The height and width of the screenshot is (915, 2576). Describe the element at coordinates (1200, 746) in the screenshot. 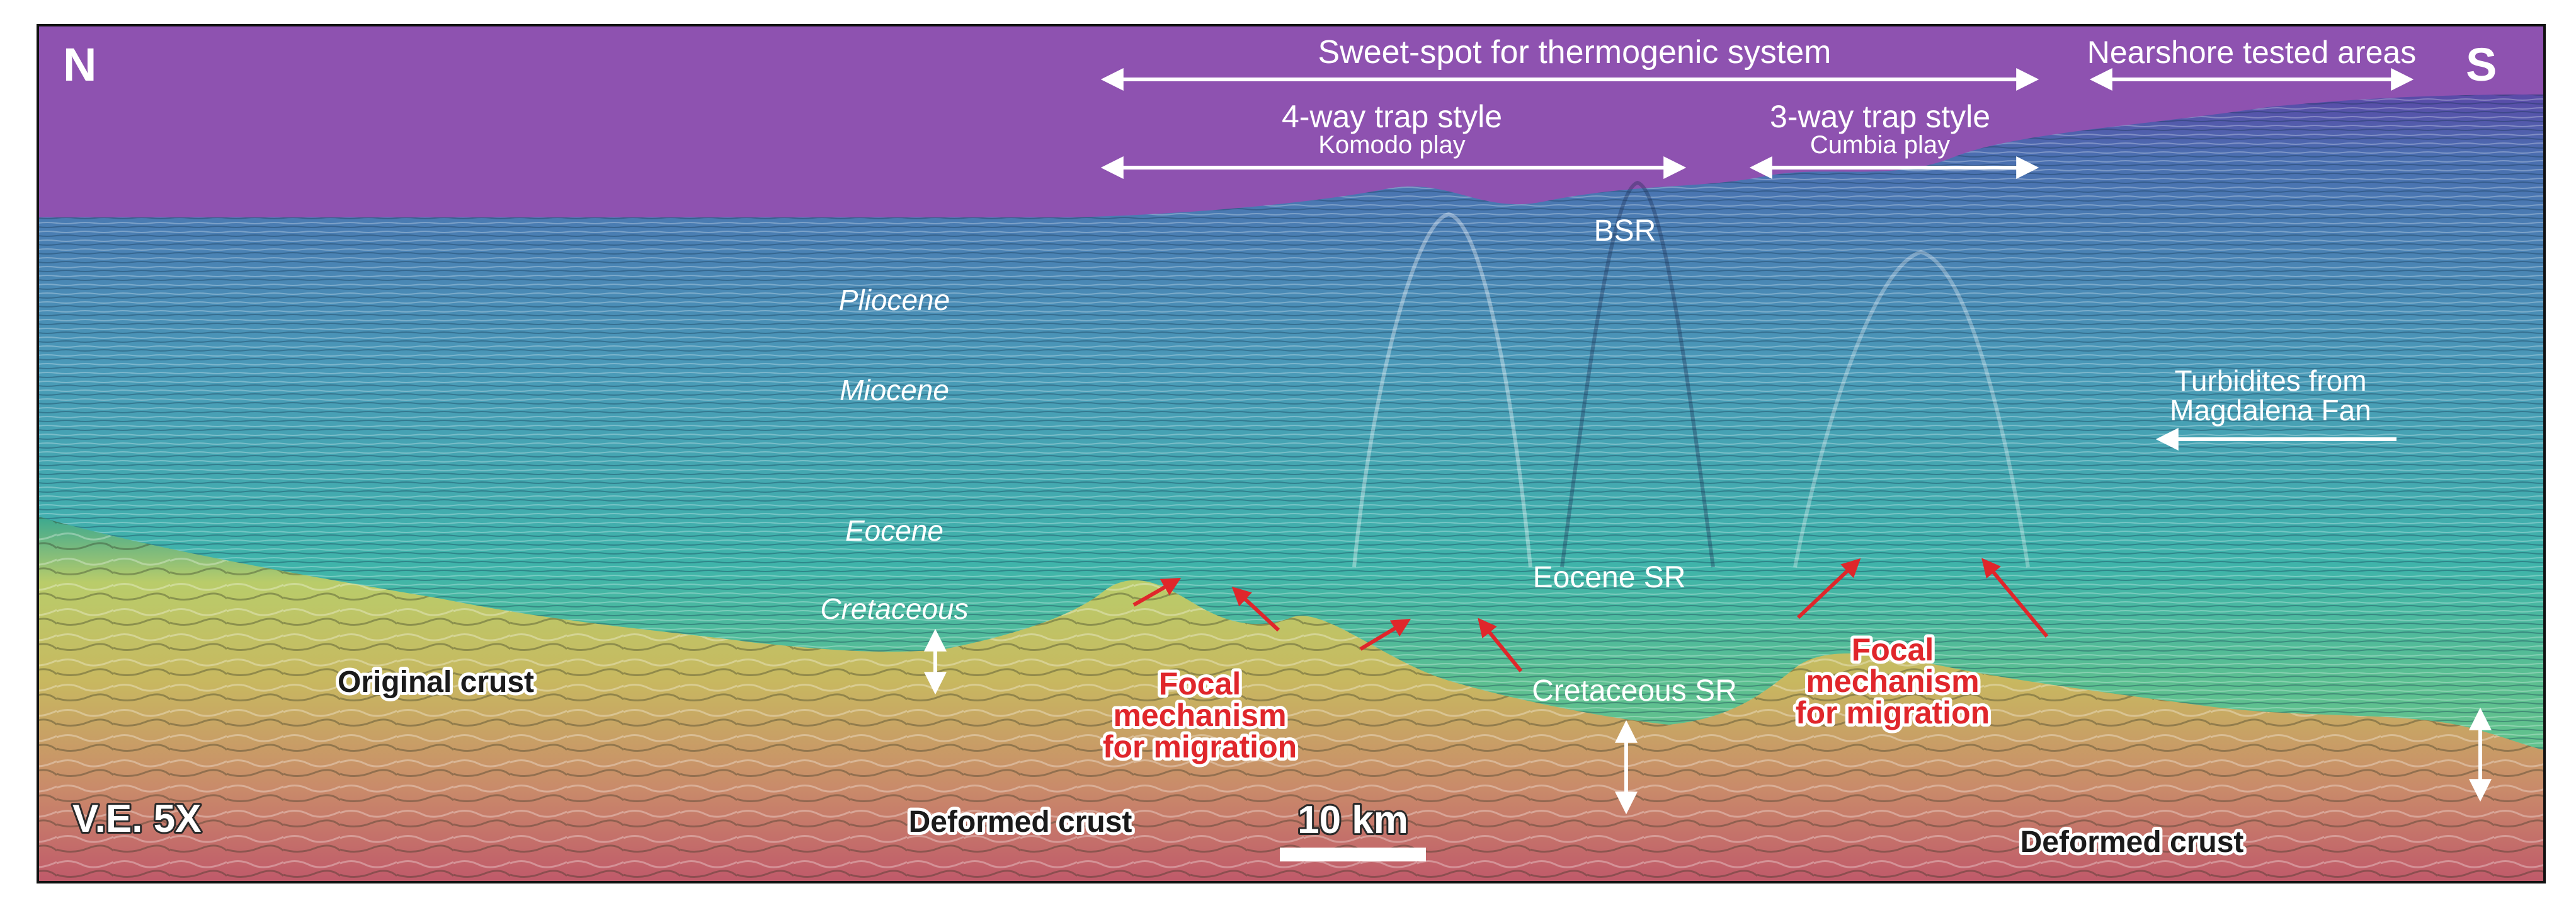

I see `focal-left-line3: for migration` at that location.